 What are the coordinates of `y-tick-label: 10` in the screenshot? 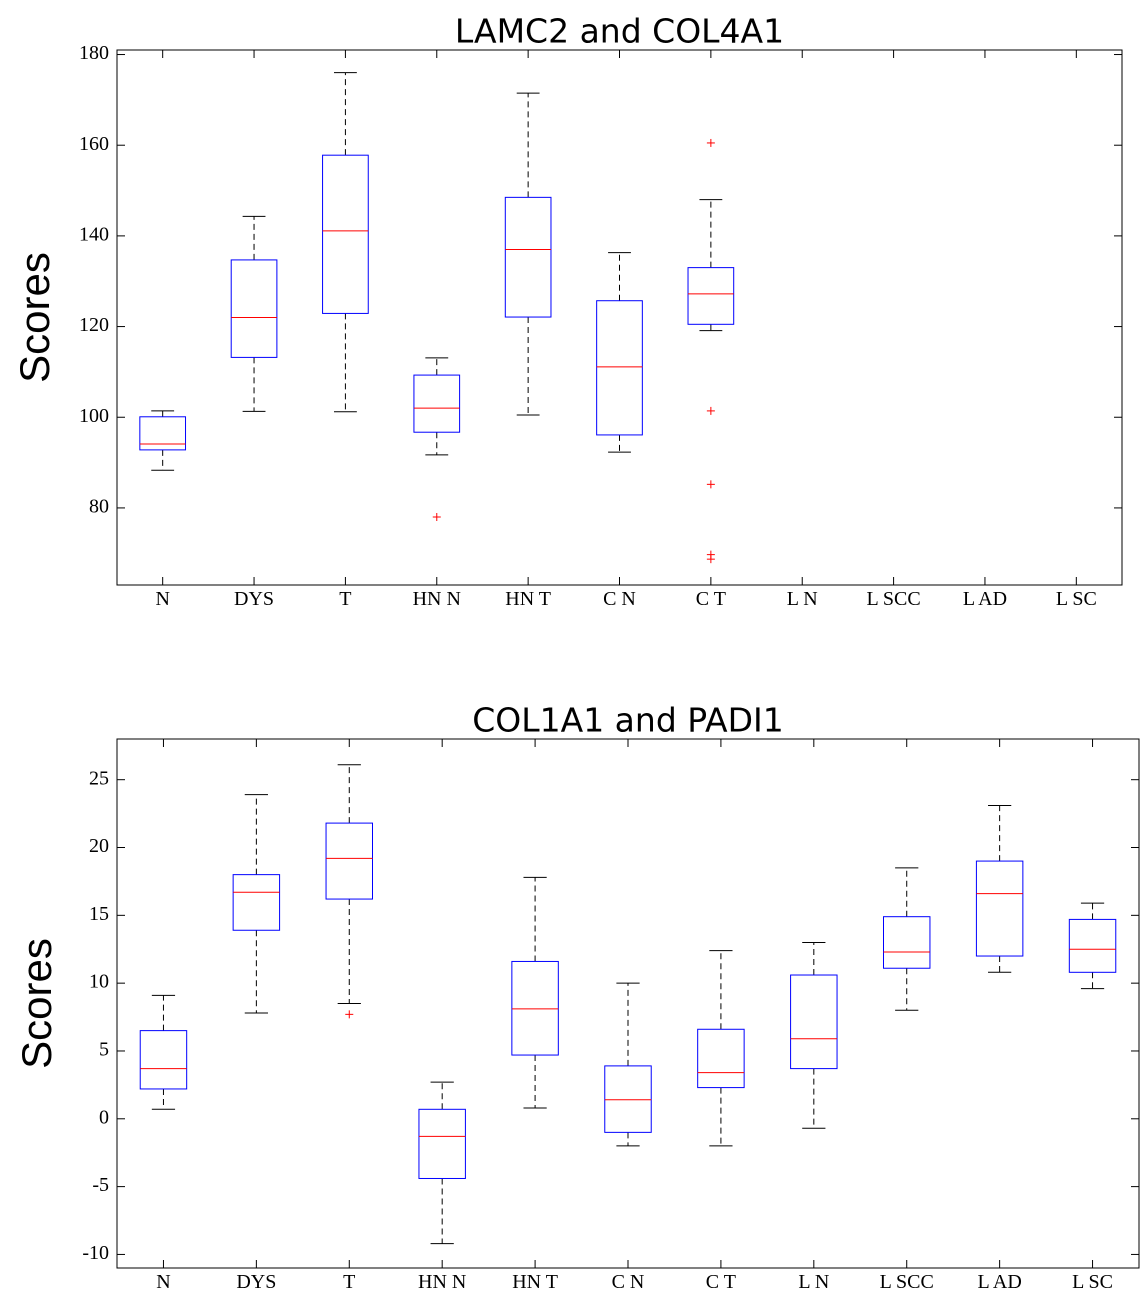 It's located at (99, 982).